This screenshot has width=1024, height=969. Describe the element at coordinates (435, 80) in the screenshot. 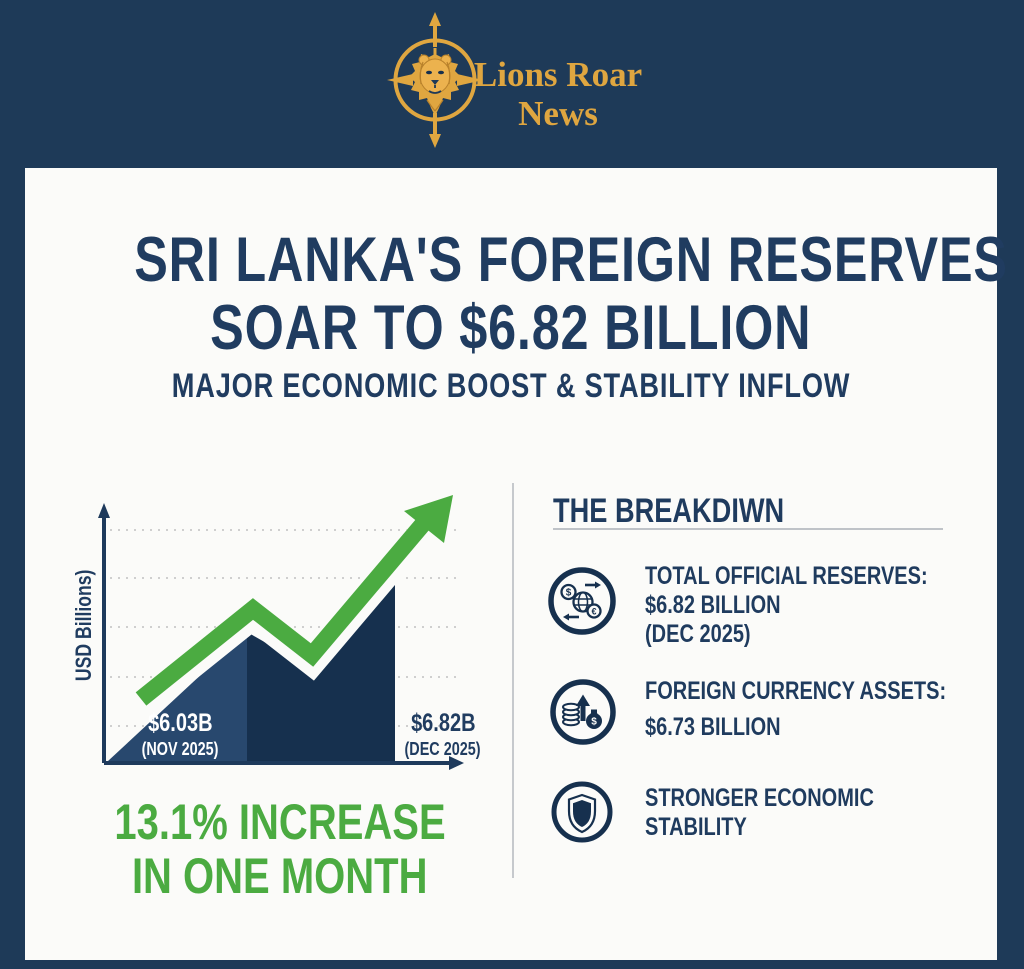

I see `lion-compass-logo` at that location.